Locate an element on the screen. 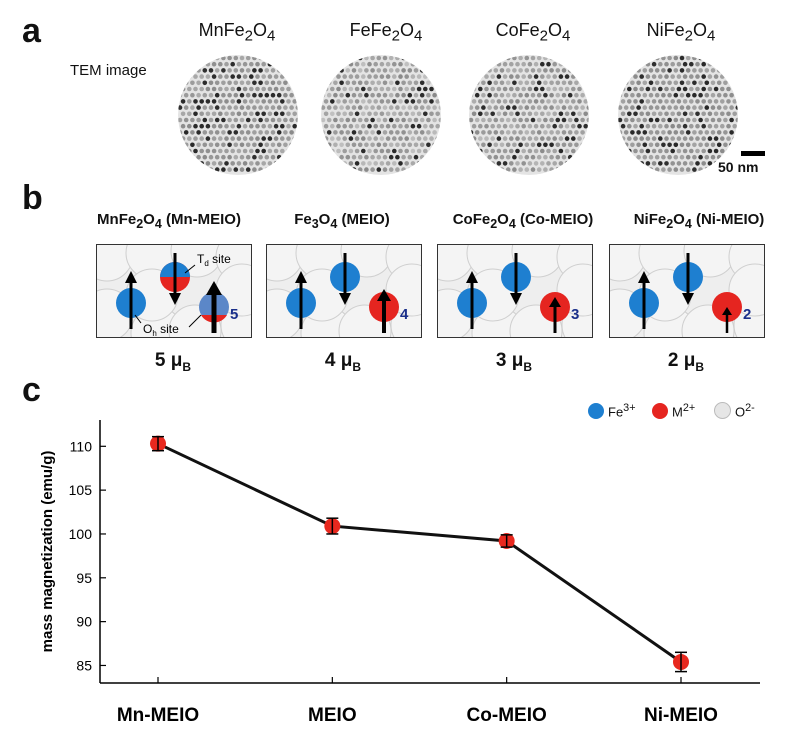  moment-co: 3 μB is located at coordinates (514, 362).